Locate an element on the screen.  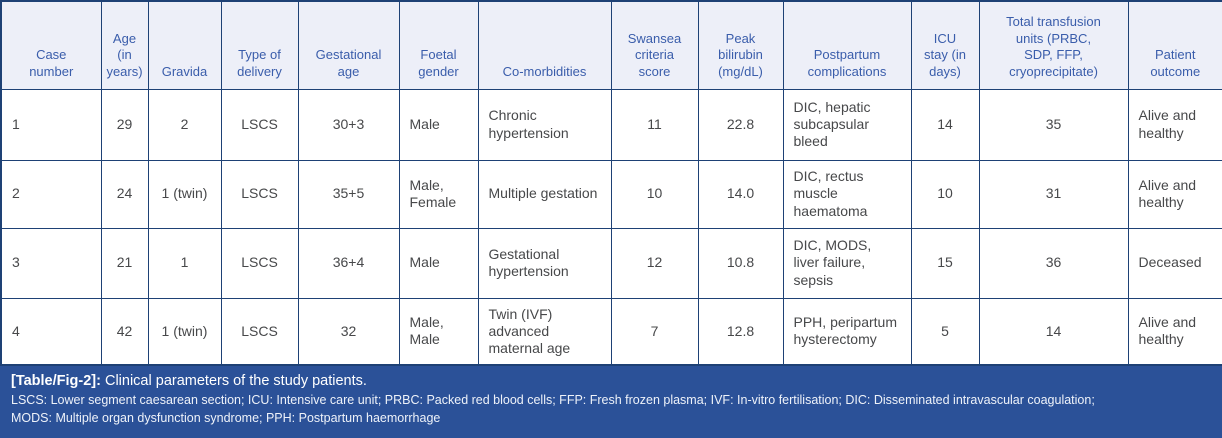
column-header-case-number: Case number is located at coordinates (51, 45).